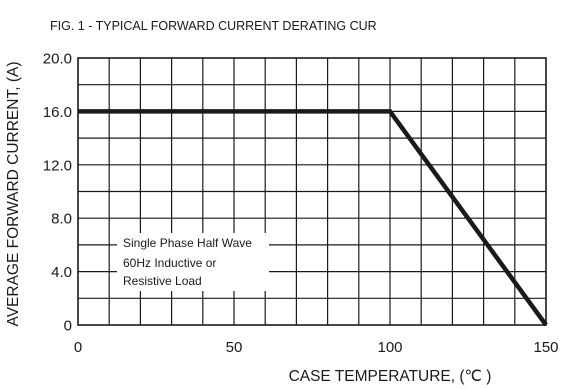  What do you see at coordinates (316, 347) in the screenshot?
I see `x-tick-labels: 0 50 100 150` at bounding box center [316, 347].